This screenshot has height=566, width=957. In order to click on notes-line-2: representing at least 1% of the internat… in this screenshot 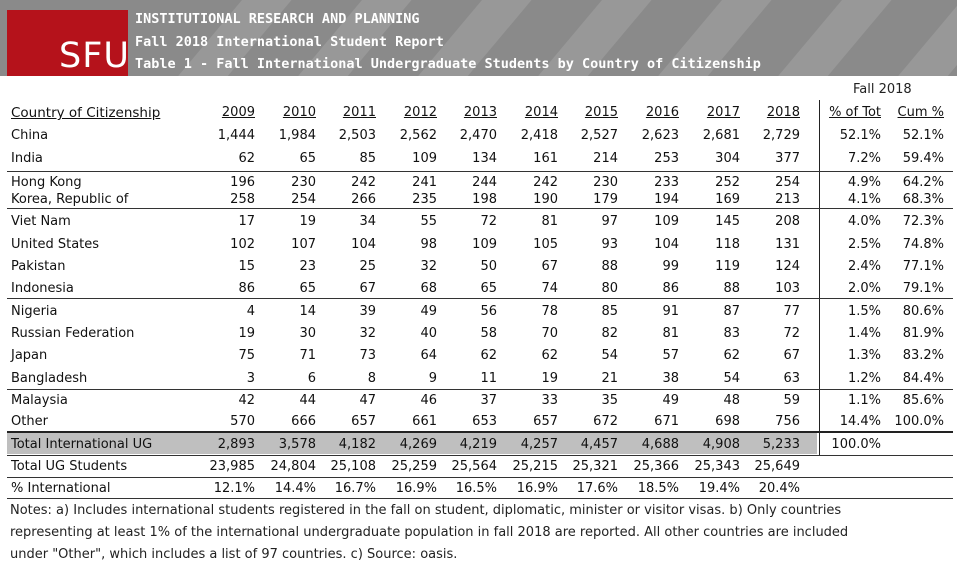, I will do `click(429, 532)`.